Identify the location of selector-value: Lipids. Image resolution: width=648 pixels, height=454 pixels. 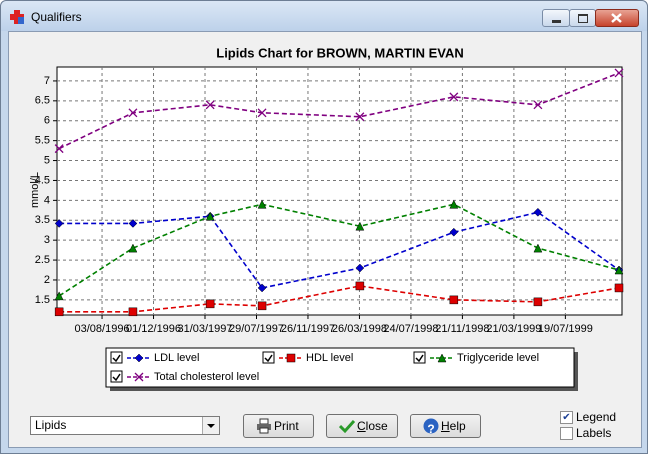
(51, 425).